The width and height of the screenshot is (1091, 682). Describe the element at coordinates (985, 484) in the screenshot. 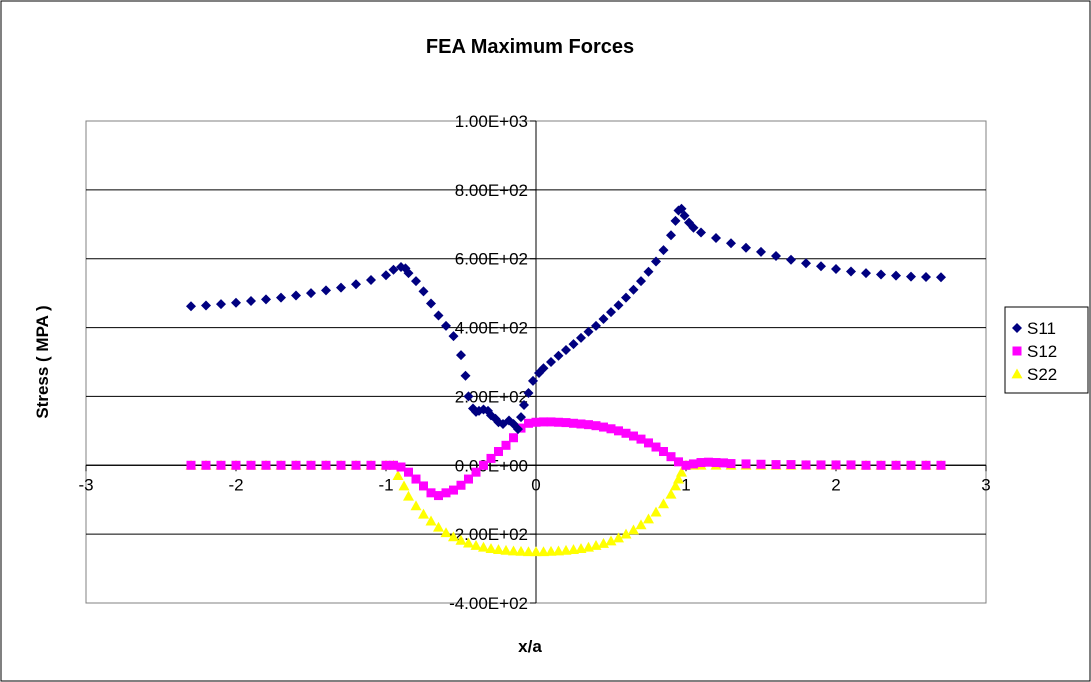

I see `x-tick-label: 3` at that location.